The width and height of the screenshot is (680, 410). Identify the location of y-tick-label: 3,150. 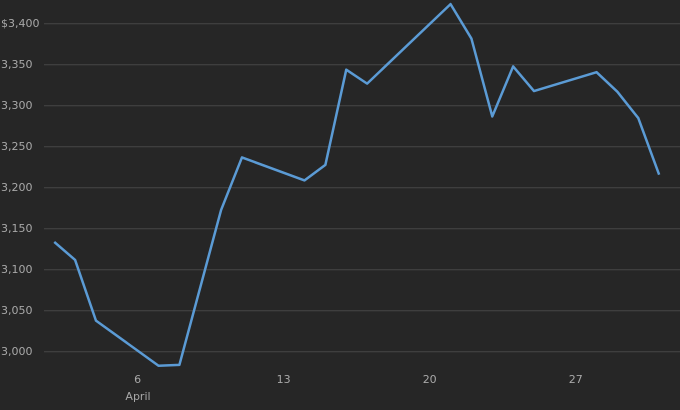
(17, 228).